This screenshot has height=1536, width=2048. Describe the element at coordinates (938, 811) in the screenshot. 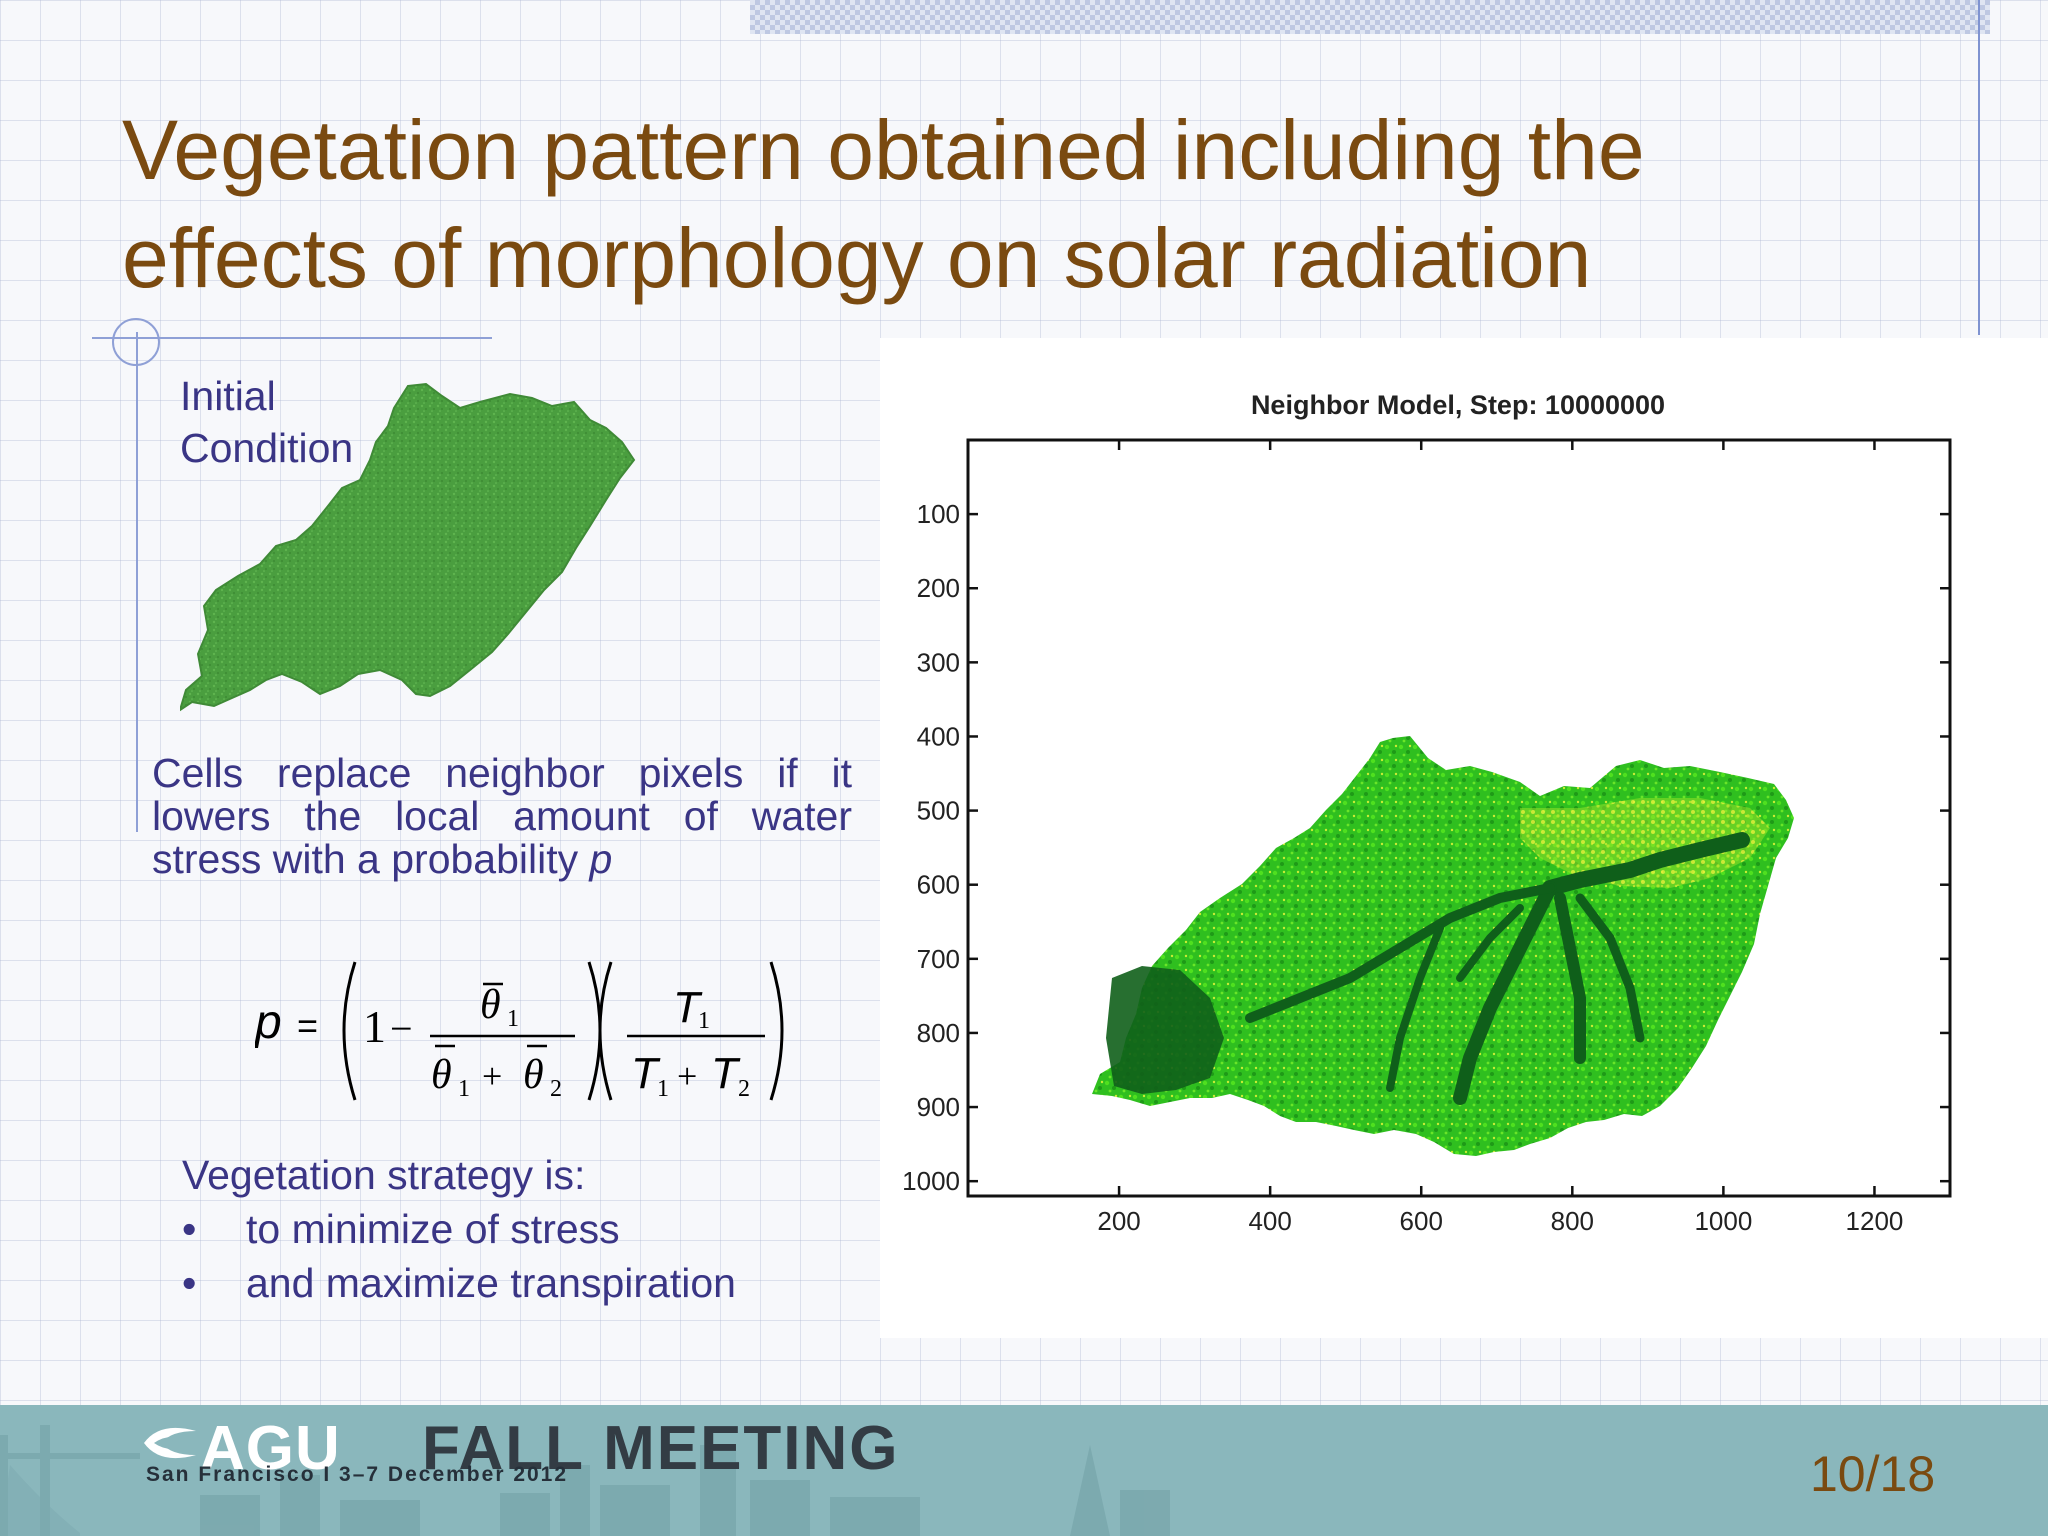

I see `y-tick-label: 500` at that location.